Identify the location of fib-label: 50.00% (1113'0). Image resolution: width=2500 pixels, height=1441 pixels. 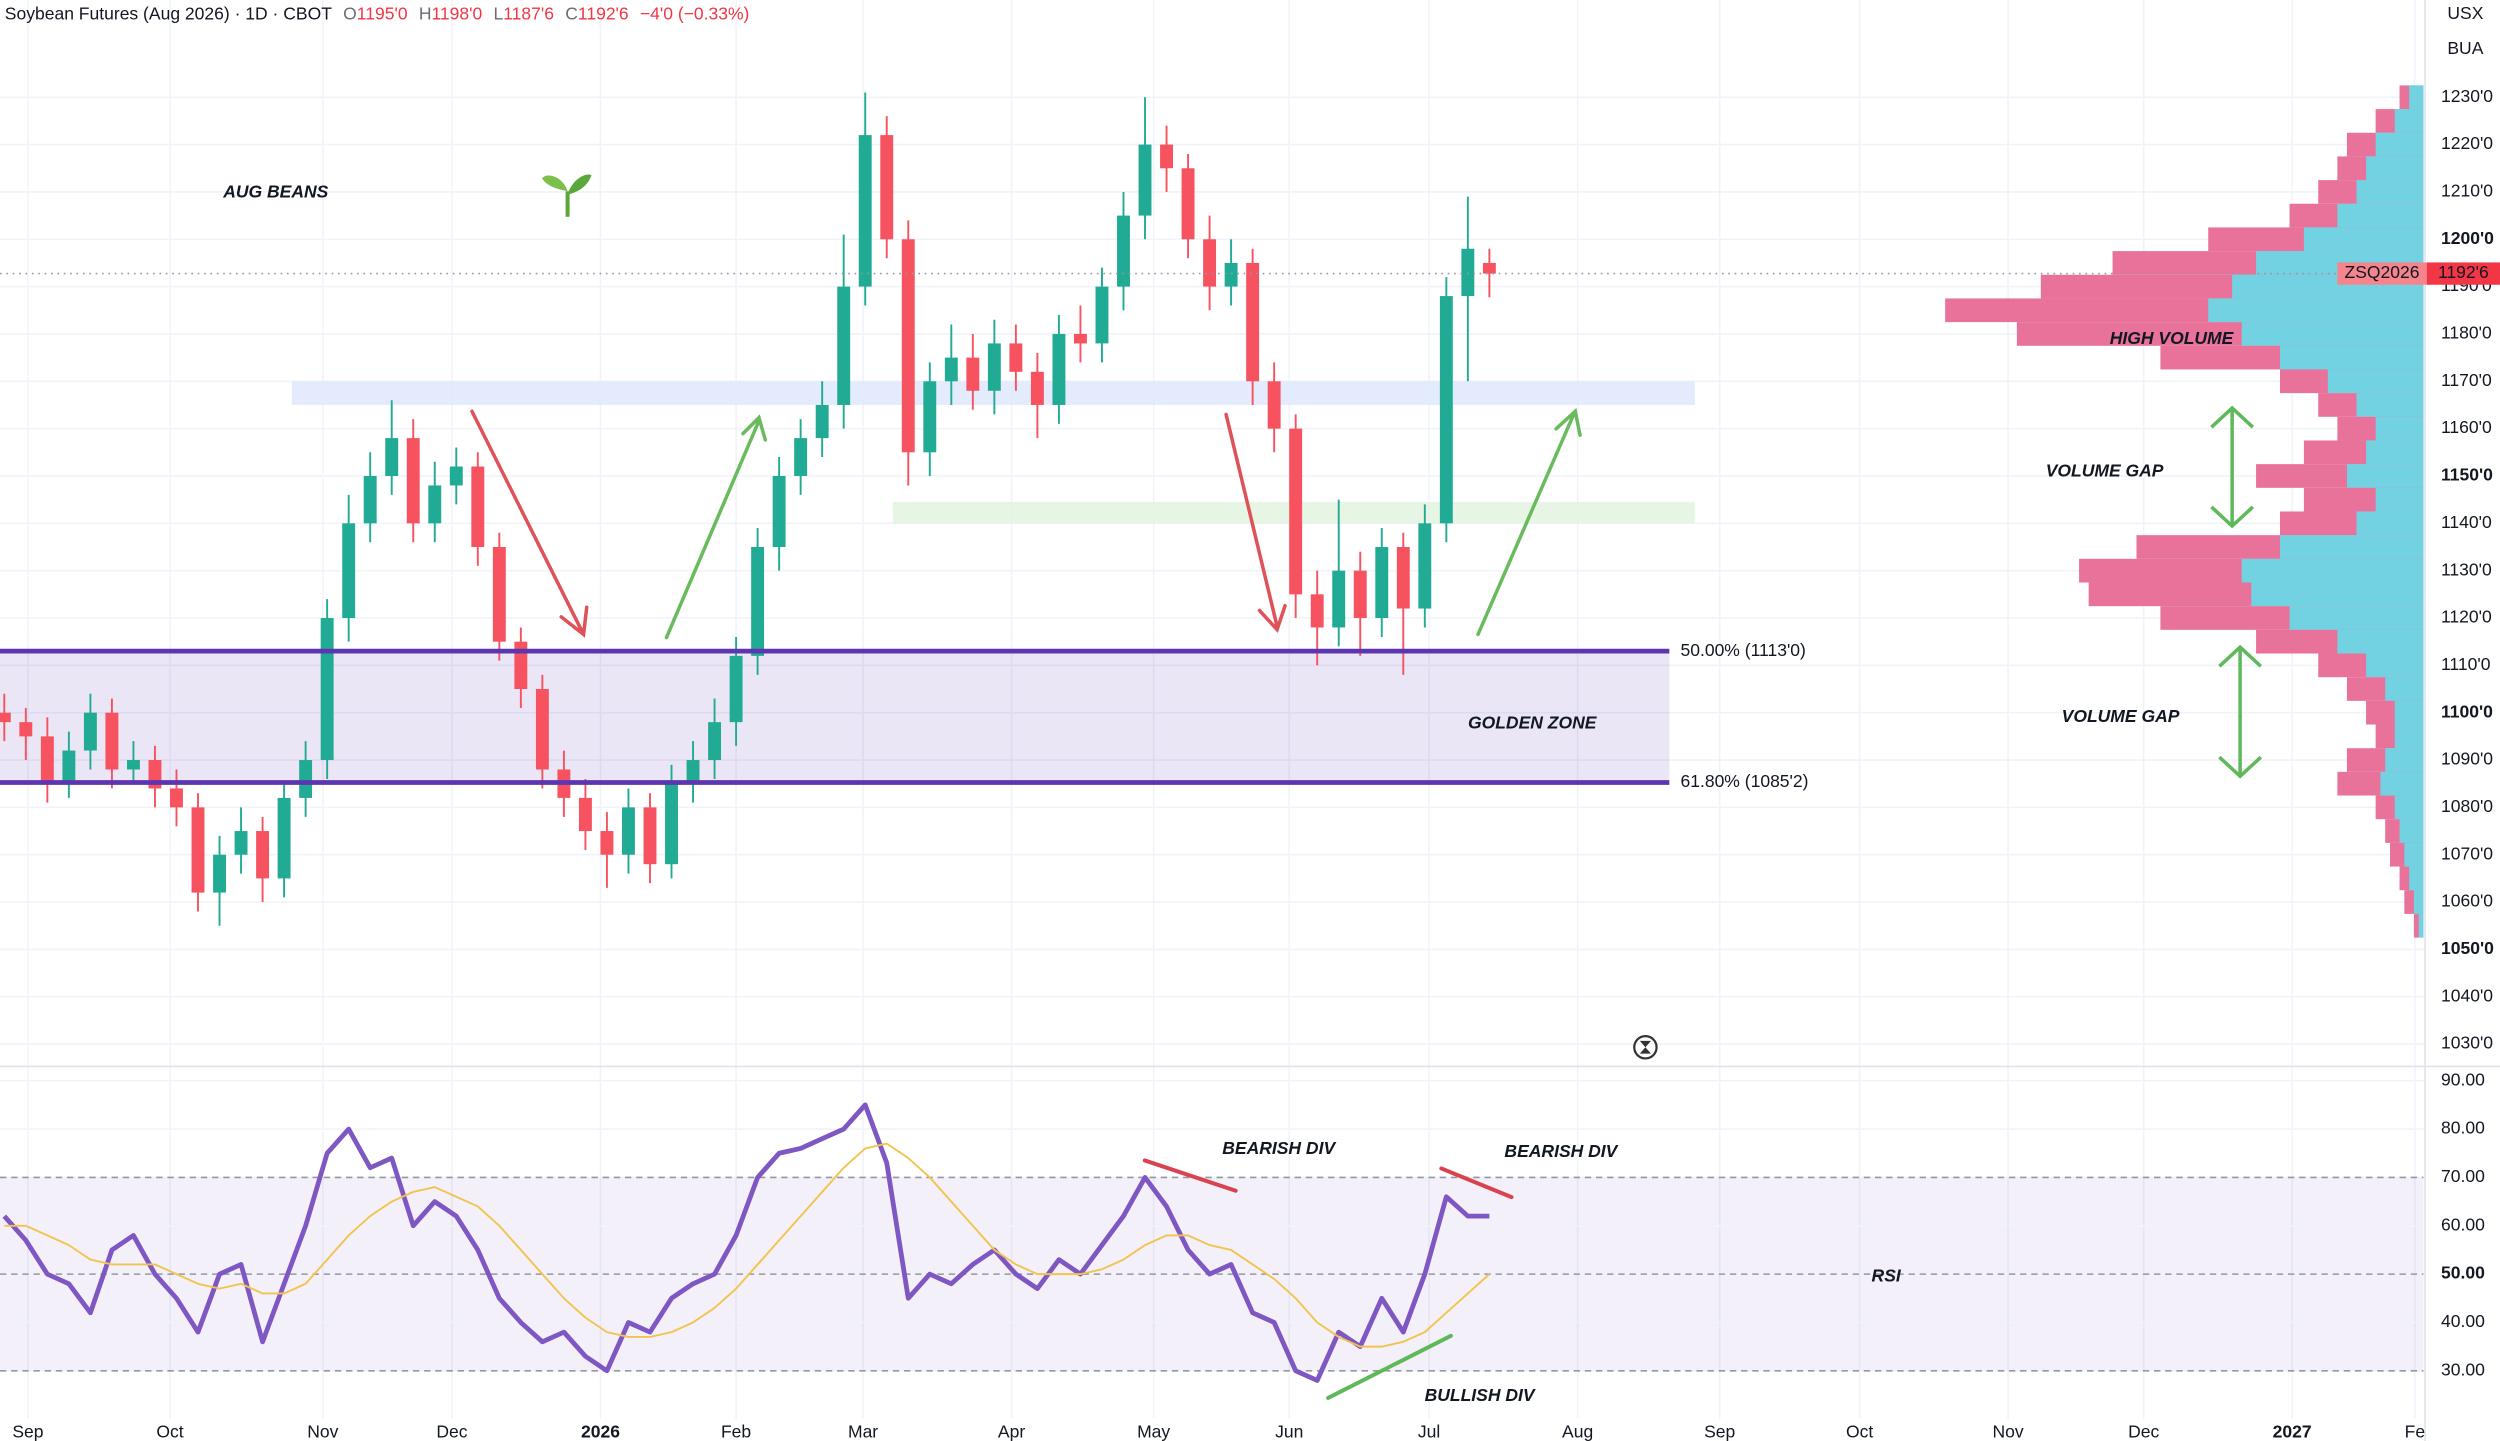
(1742, 650).